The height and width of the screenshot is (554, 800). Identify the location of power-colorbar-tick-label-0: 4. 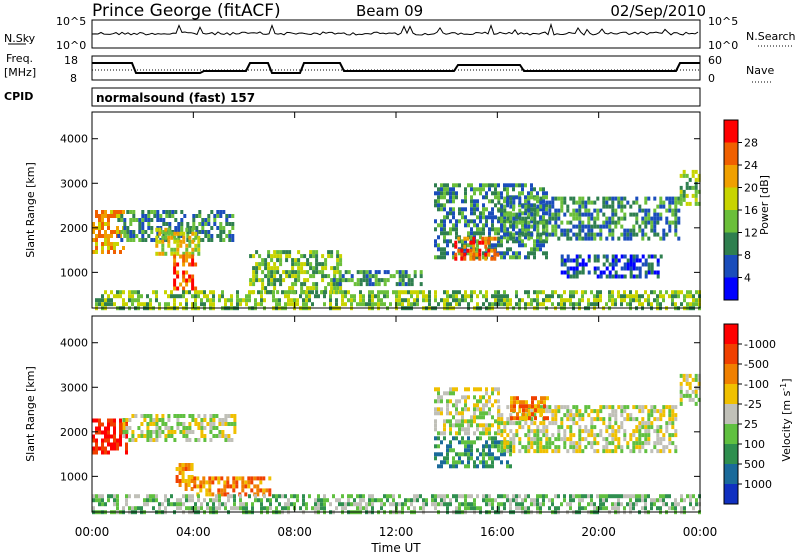
(747, 278).